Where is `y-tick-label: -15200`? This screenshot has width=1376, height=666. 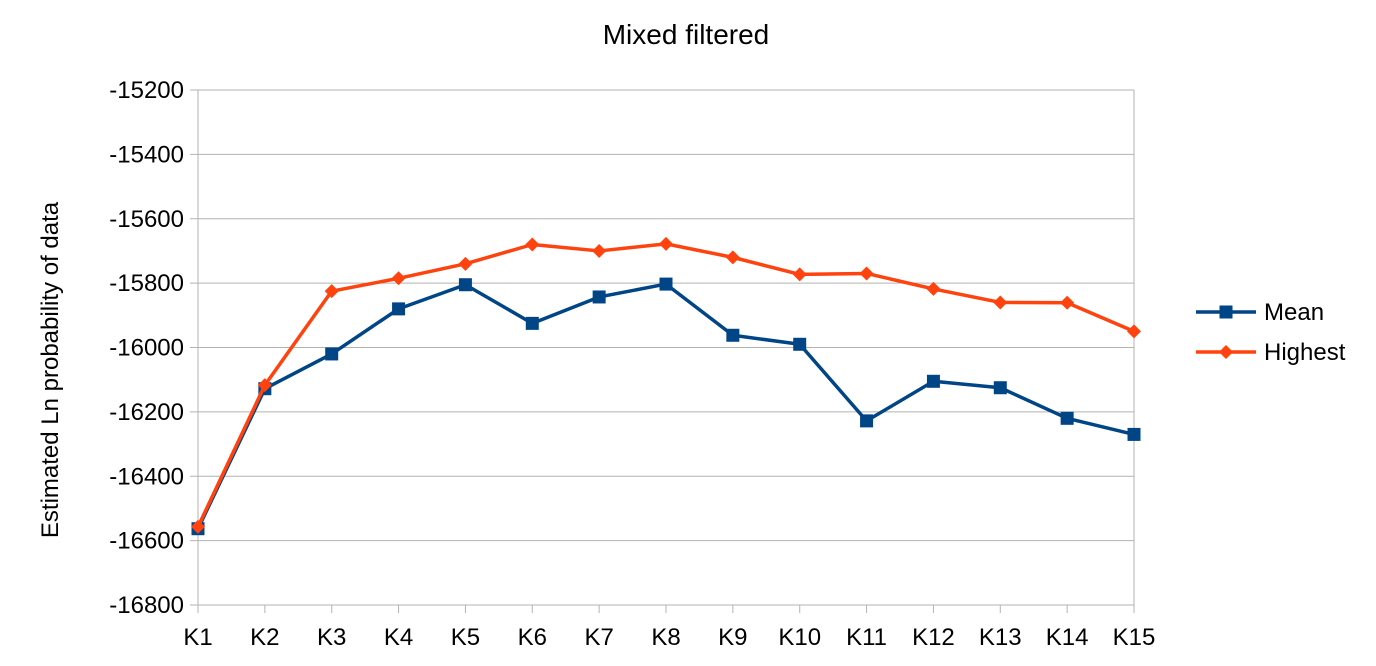
y-tick-label: -15200 is located at coordinates (146, 90).